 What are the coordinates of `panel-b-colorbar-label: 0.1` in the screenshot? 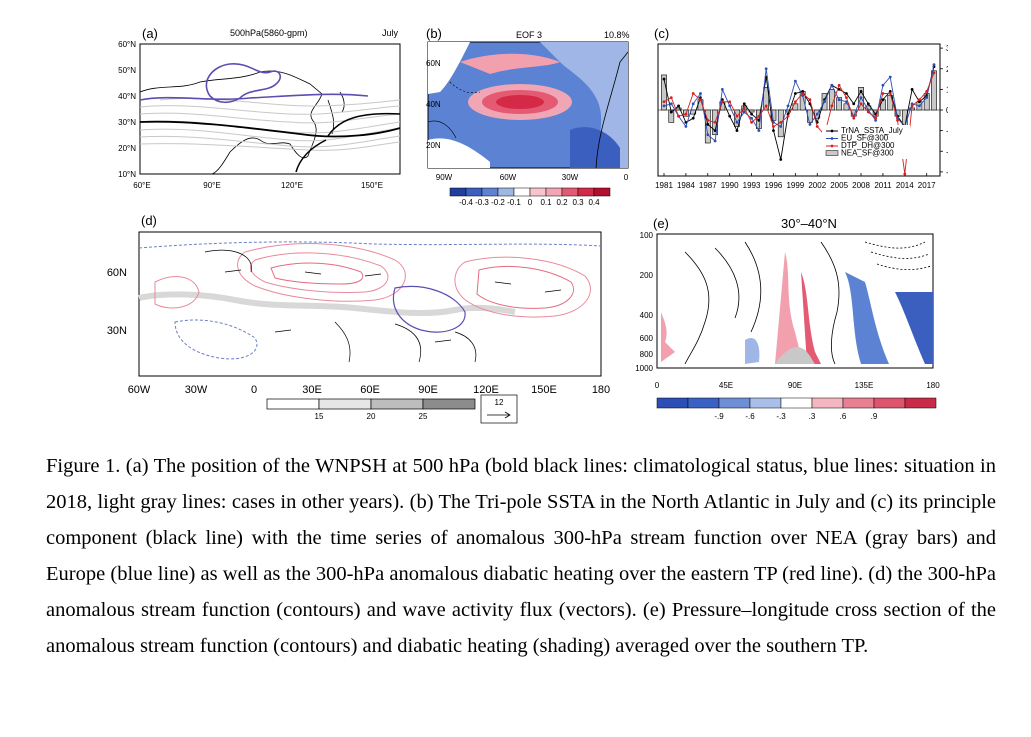 It's located at (546, 202).